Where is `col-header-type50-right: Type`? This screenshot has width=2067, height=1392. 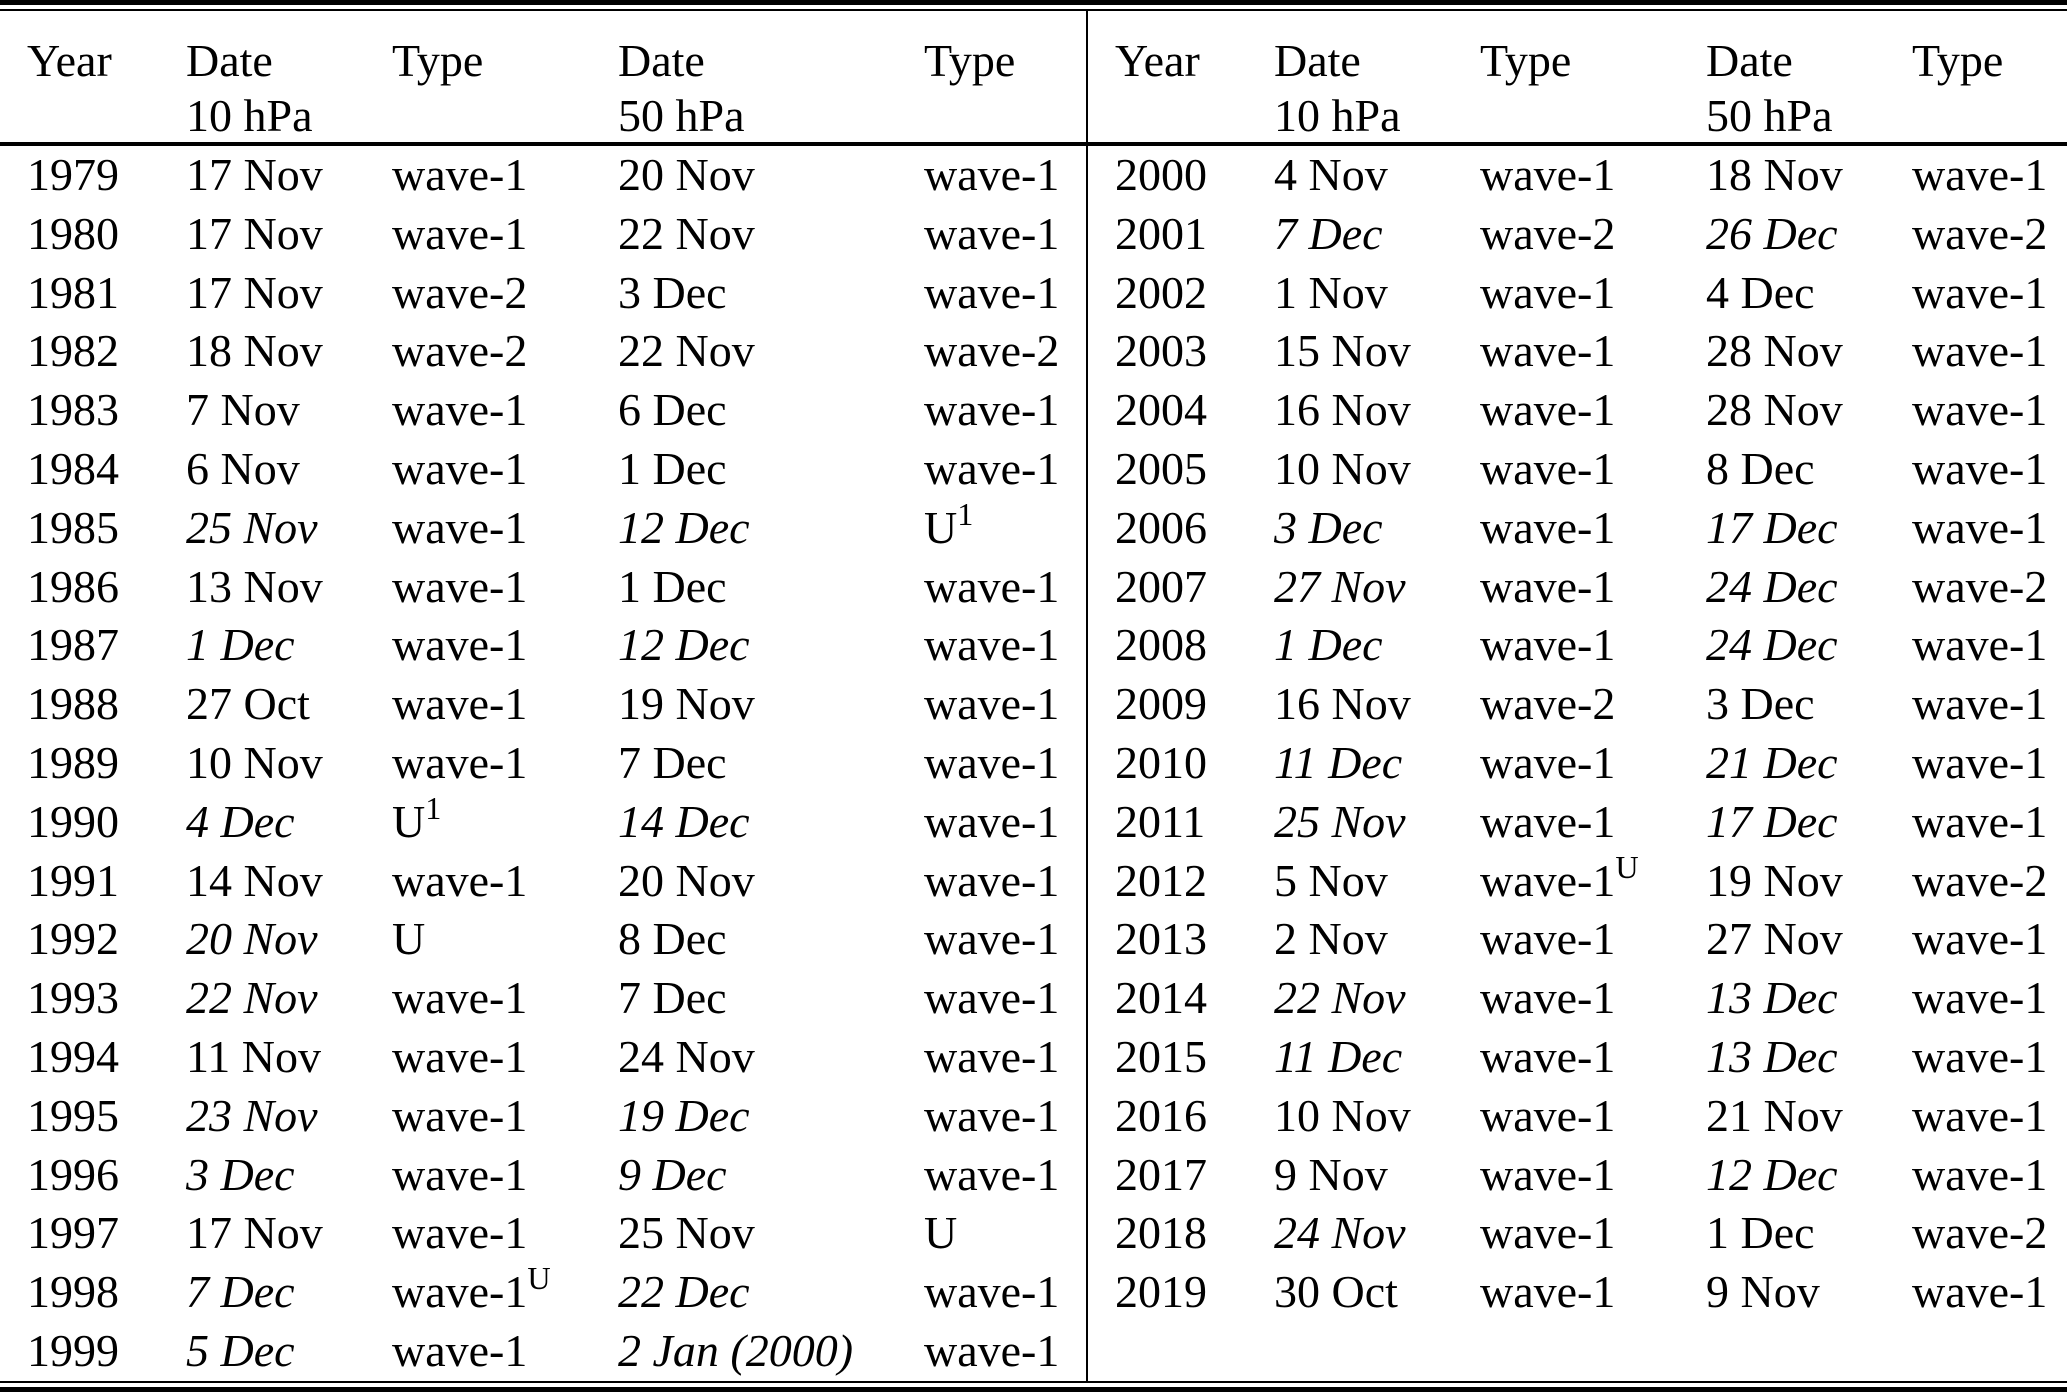
col-header-type50-right: Type is located at coordinates (1958, 60).